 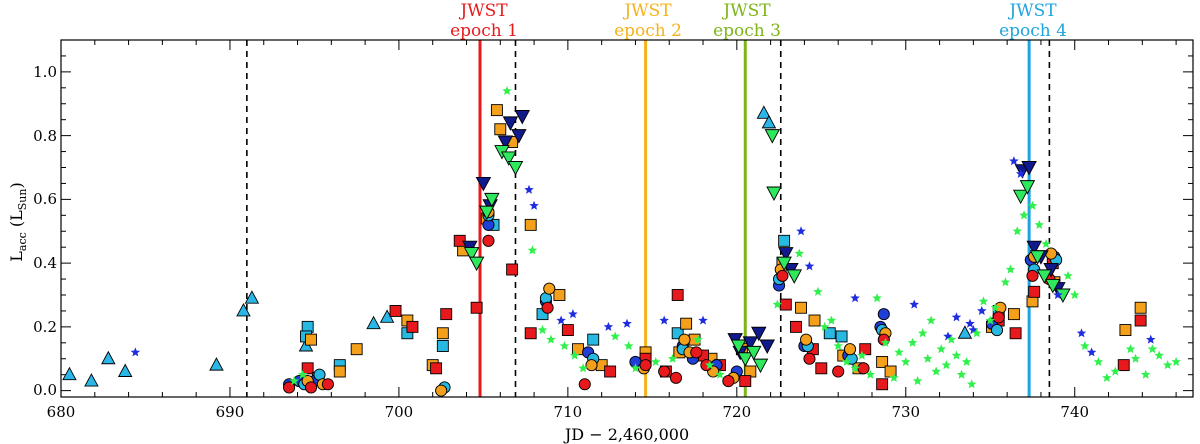 What do you see at coordinates (45, 263) in the screenshot?
I see `y-tick-label-0.4: 0.4` at bounding box center [45, 263].